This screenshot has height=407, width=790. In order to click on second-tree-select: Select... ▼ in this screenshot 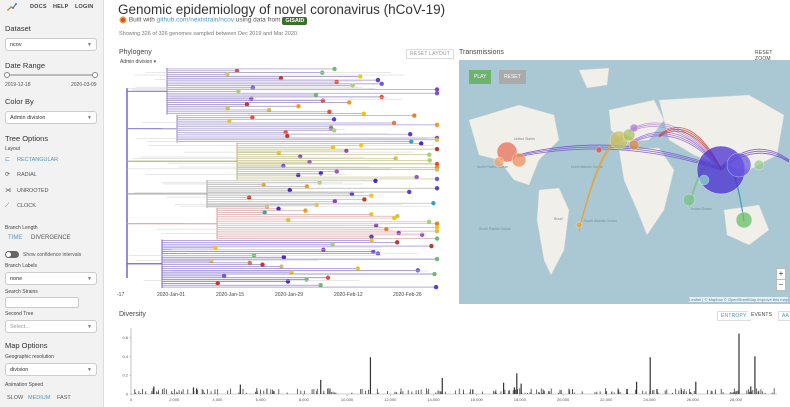, I will do `click(51, 326)`.